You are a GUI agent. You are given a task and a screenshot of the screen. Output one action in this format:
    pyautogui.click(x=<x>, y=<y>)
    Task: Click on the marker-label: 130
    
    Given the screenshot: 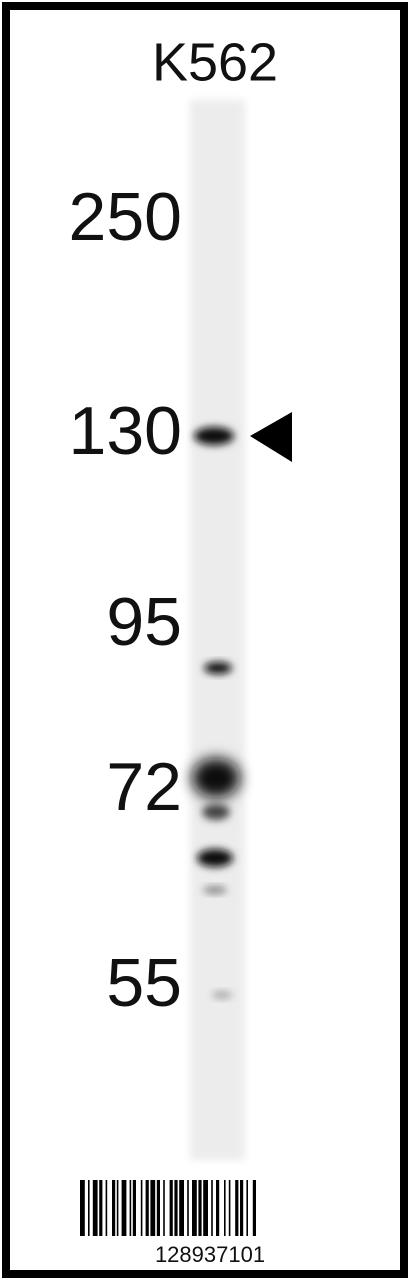 What is the action you would take?
    pyautogui.click(x=125, y=431)
    